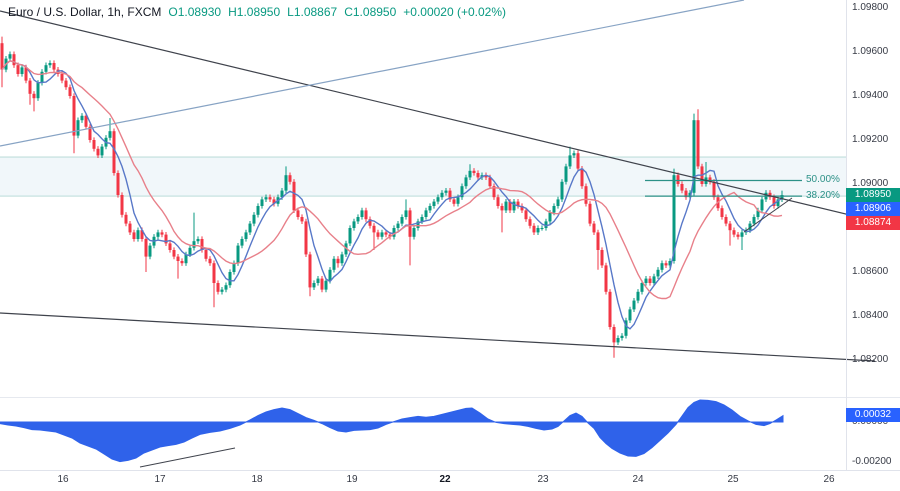  Describe the element at coordinates (823, 195) in the screenshot. I see `fib-382-label: 38.20%` at that location.